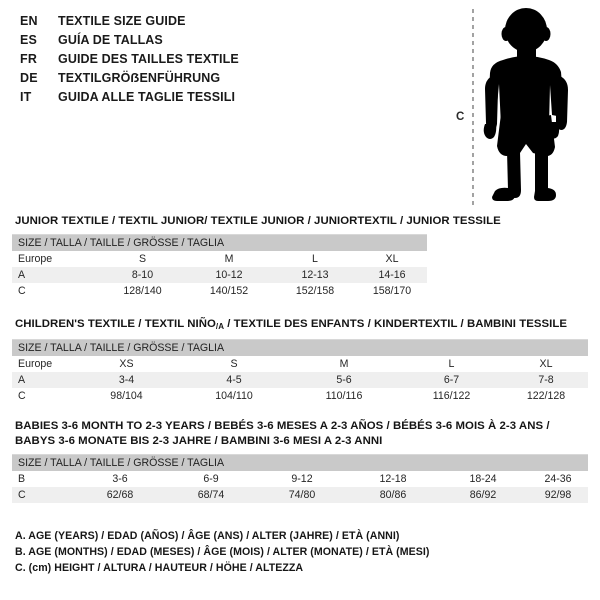  Describe the element at coordinates (43, 395) in the screenshot. I see `row-label-c-children: C` at that location.